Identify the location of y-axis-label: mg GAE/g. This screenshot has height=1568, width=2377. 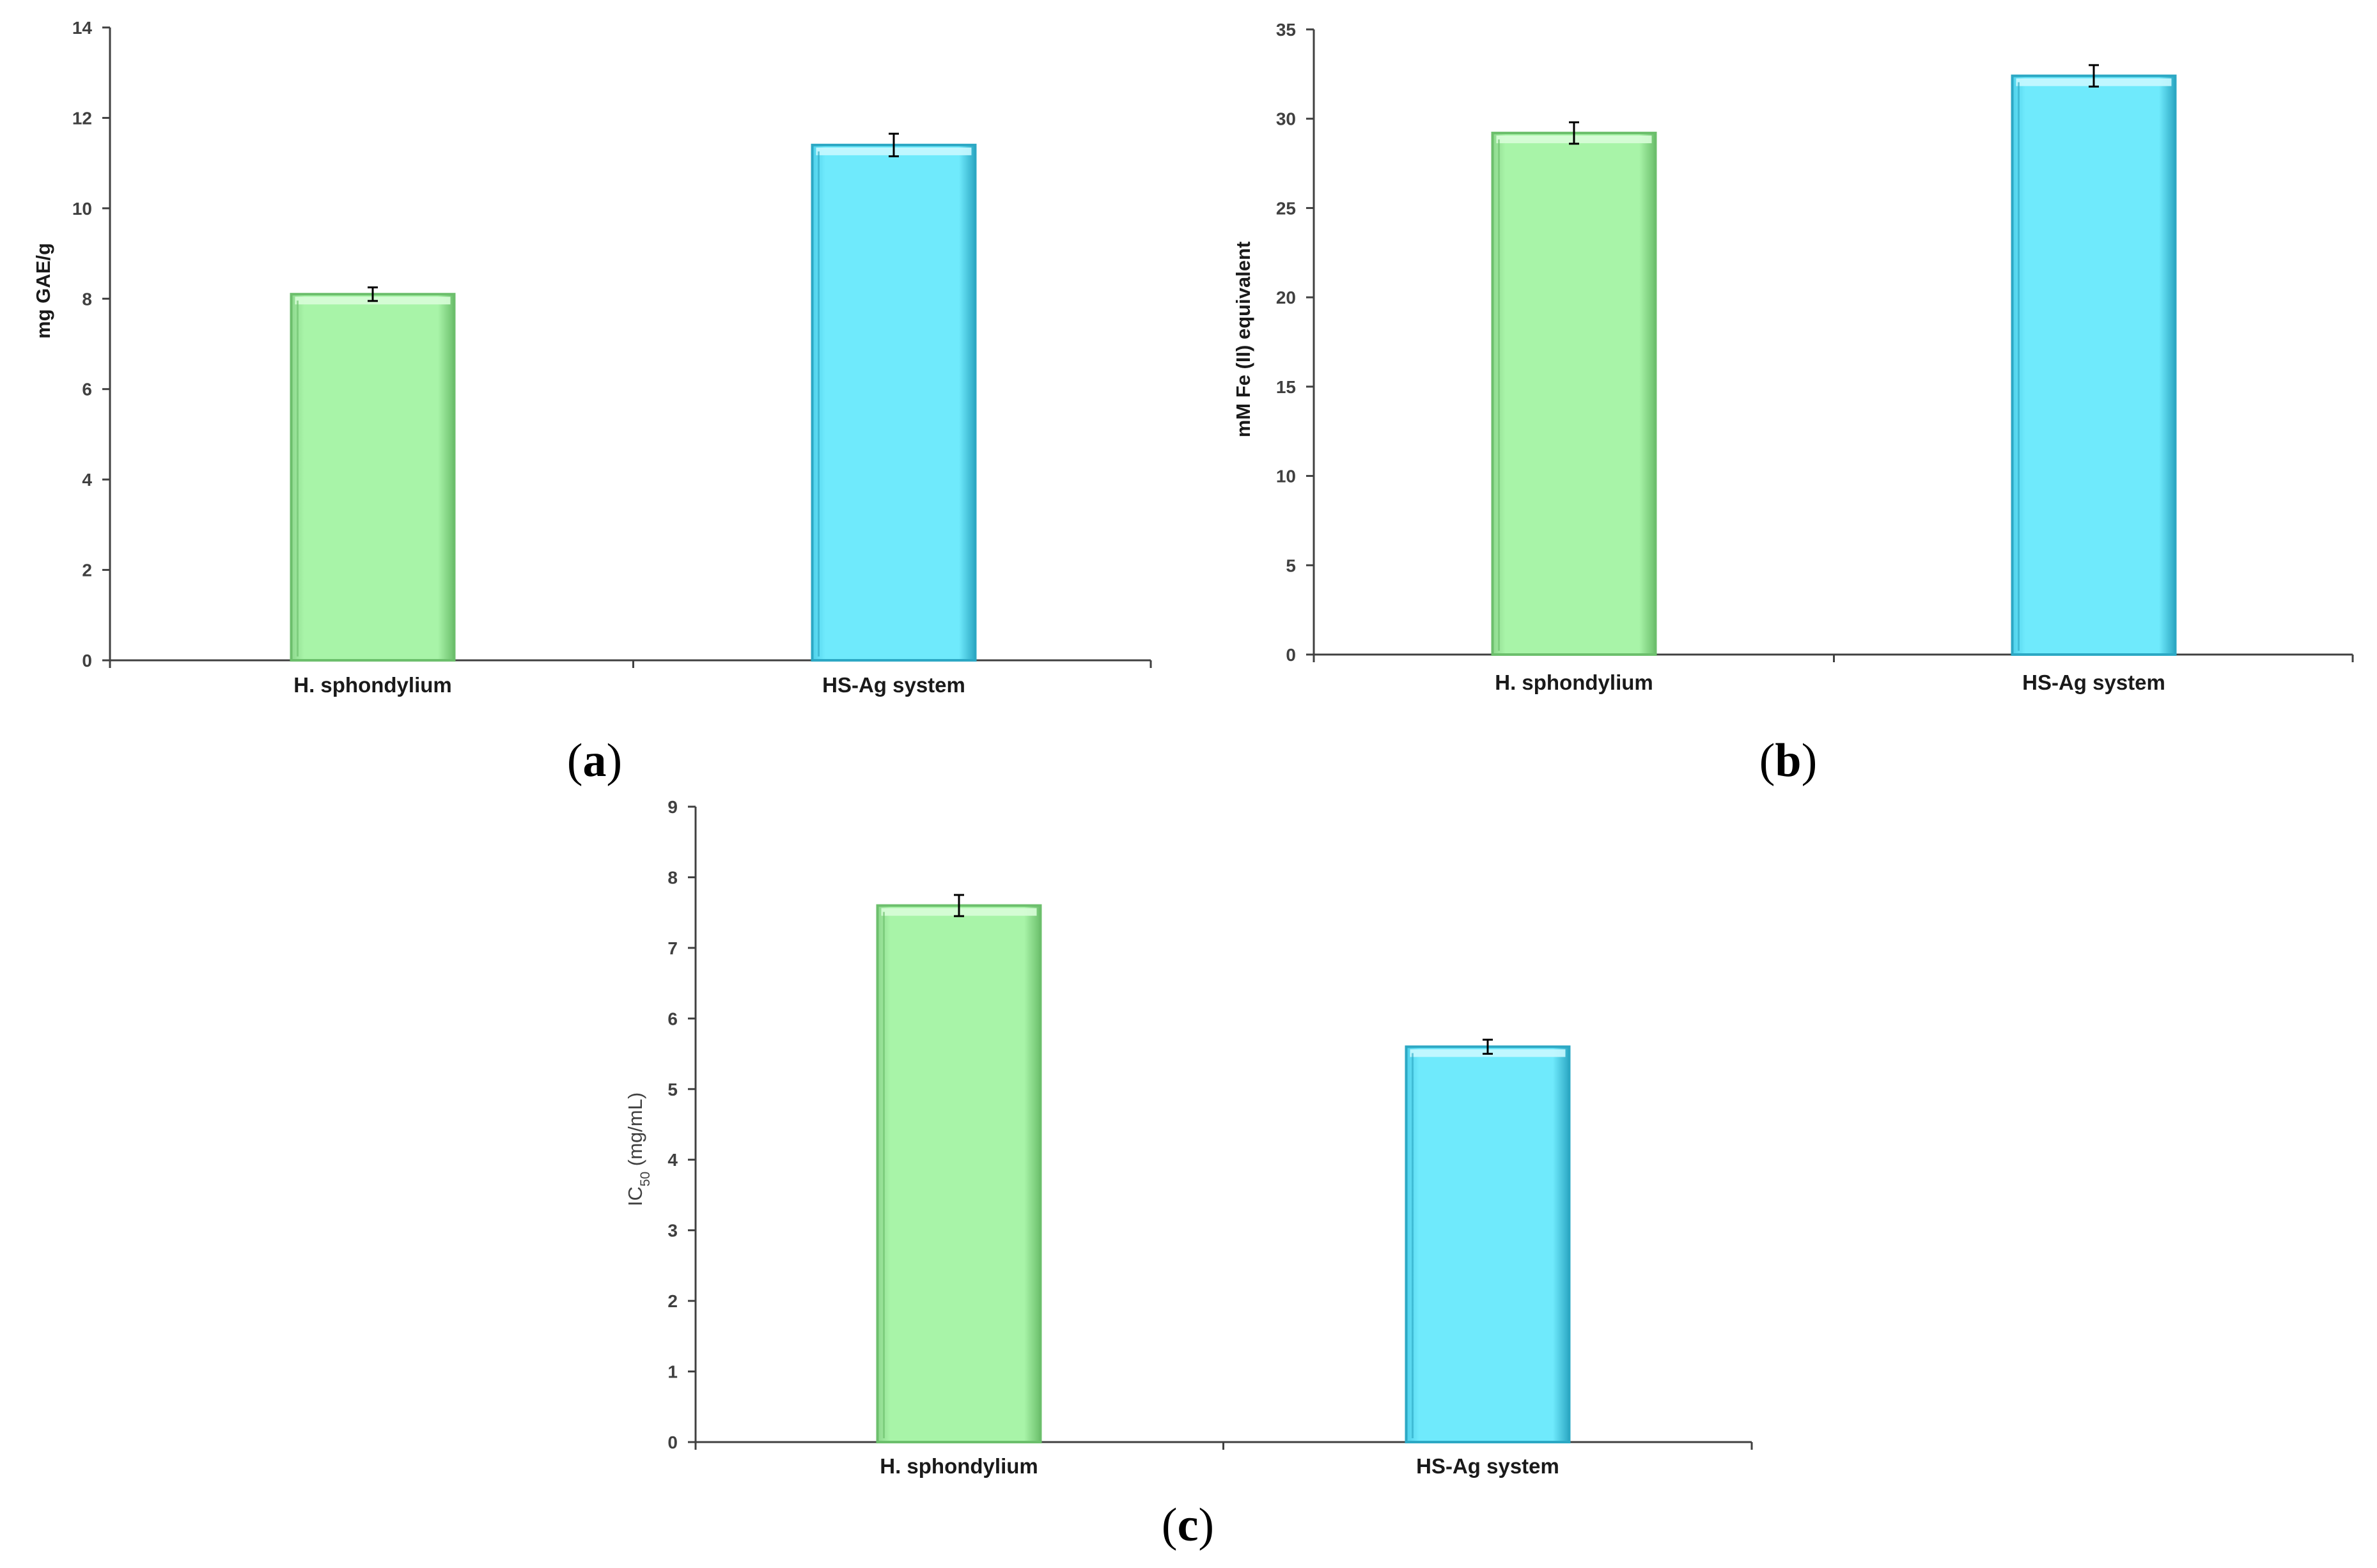
(43, 291).